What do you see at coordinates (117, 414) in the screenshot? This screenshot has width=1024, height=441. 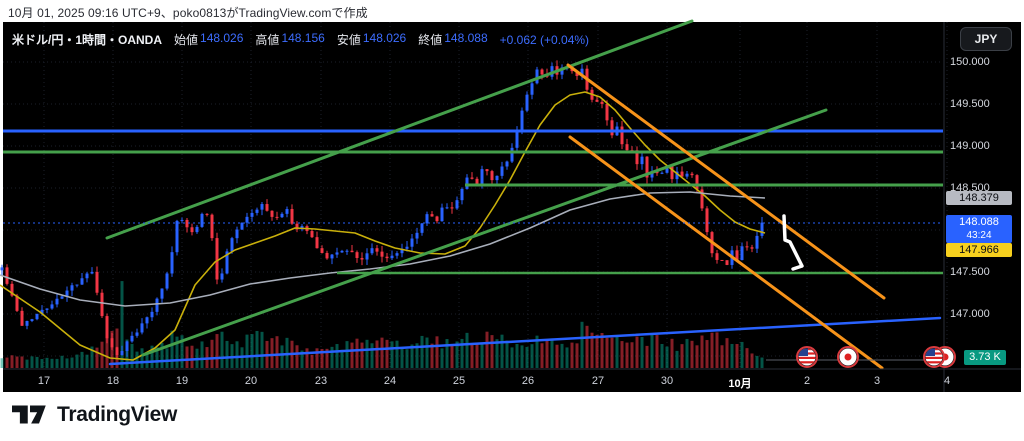 I see `tradingview-logo-text: TradingView` at bounding box center [117, 414].